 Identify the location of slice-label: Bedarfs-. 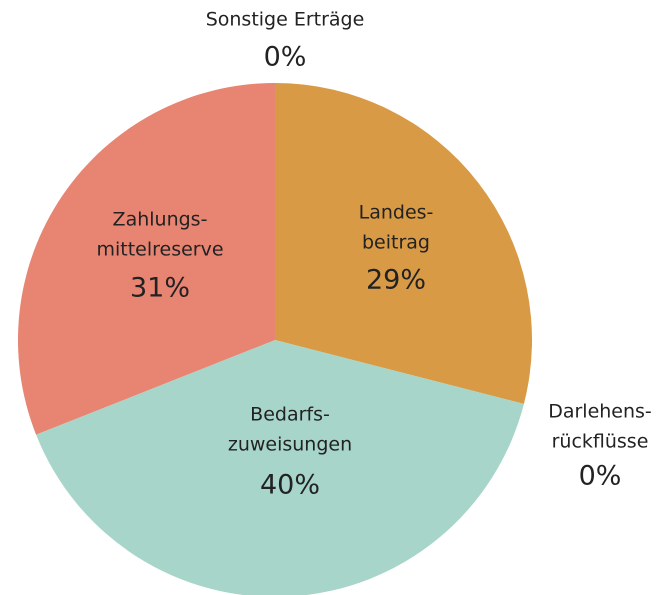
(290, 415).